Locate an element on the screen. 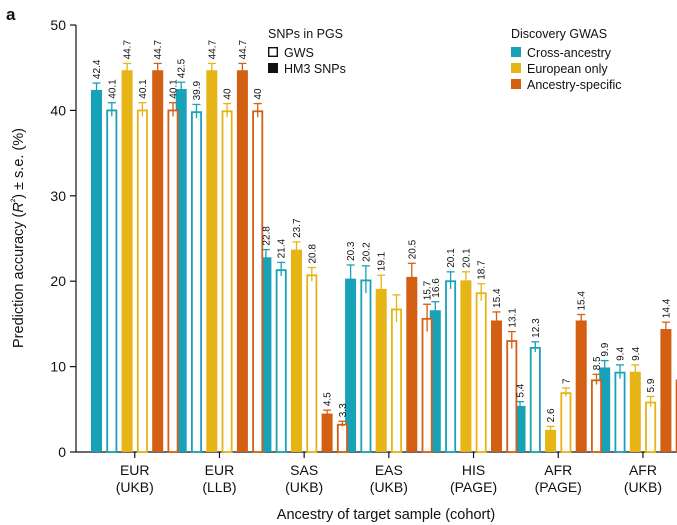 The width and height of the screenshot is (677, 525). value-label: 5.4 is located at coordinates (521, 390).